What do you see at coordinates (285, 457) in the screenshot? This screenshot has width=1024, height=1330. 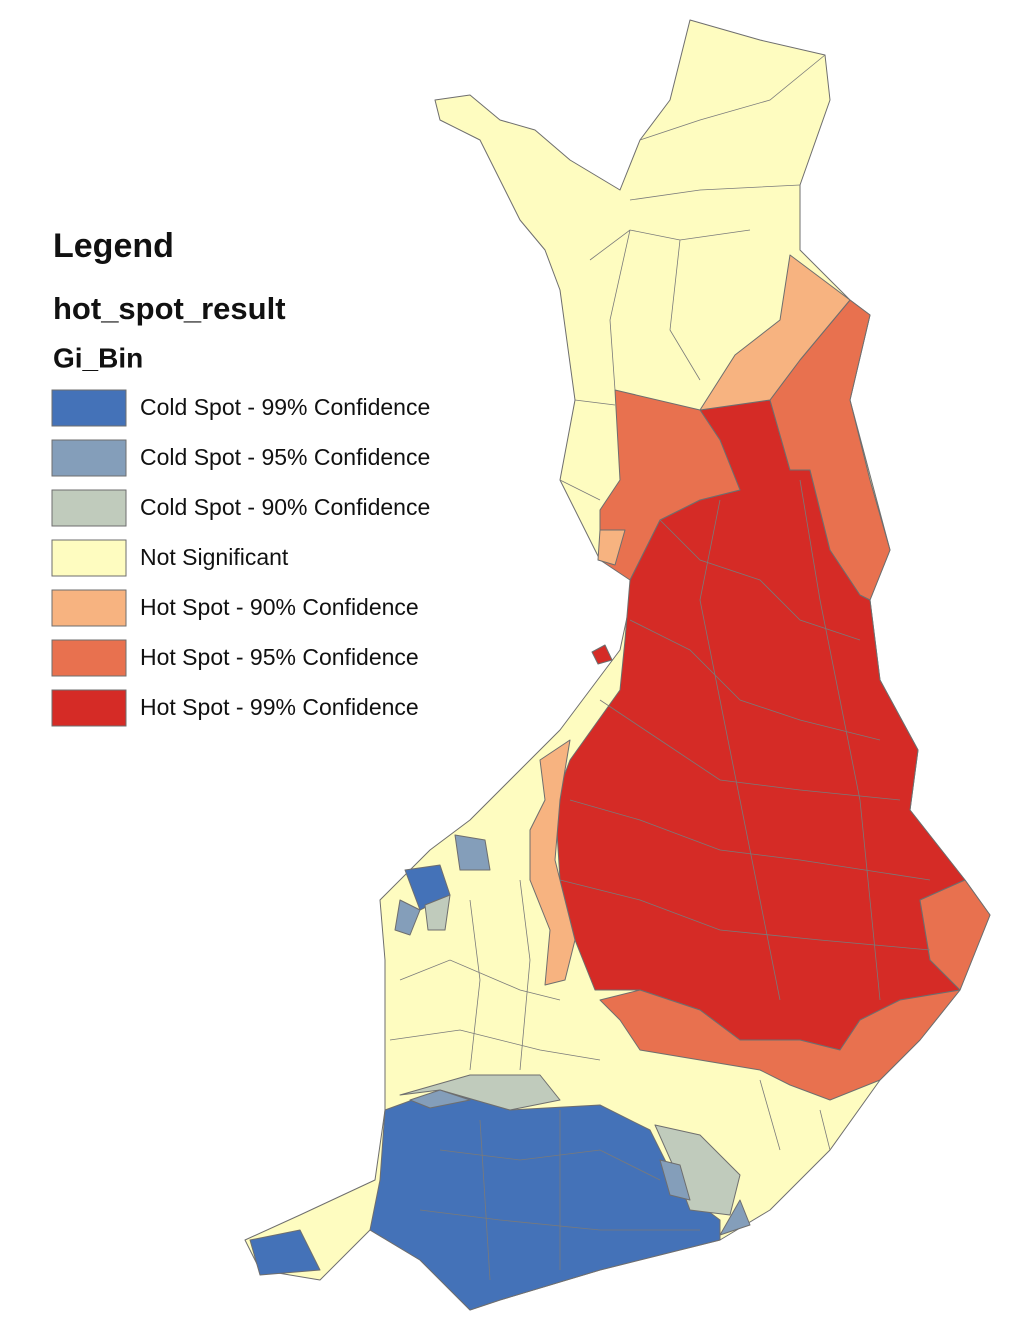 I see `legend-label: Cold Spot - 95% Confidence` at bounding box center [285, 457].